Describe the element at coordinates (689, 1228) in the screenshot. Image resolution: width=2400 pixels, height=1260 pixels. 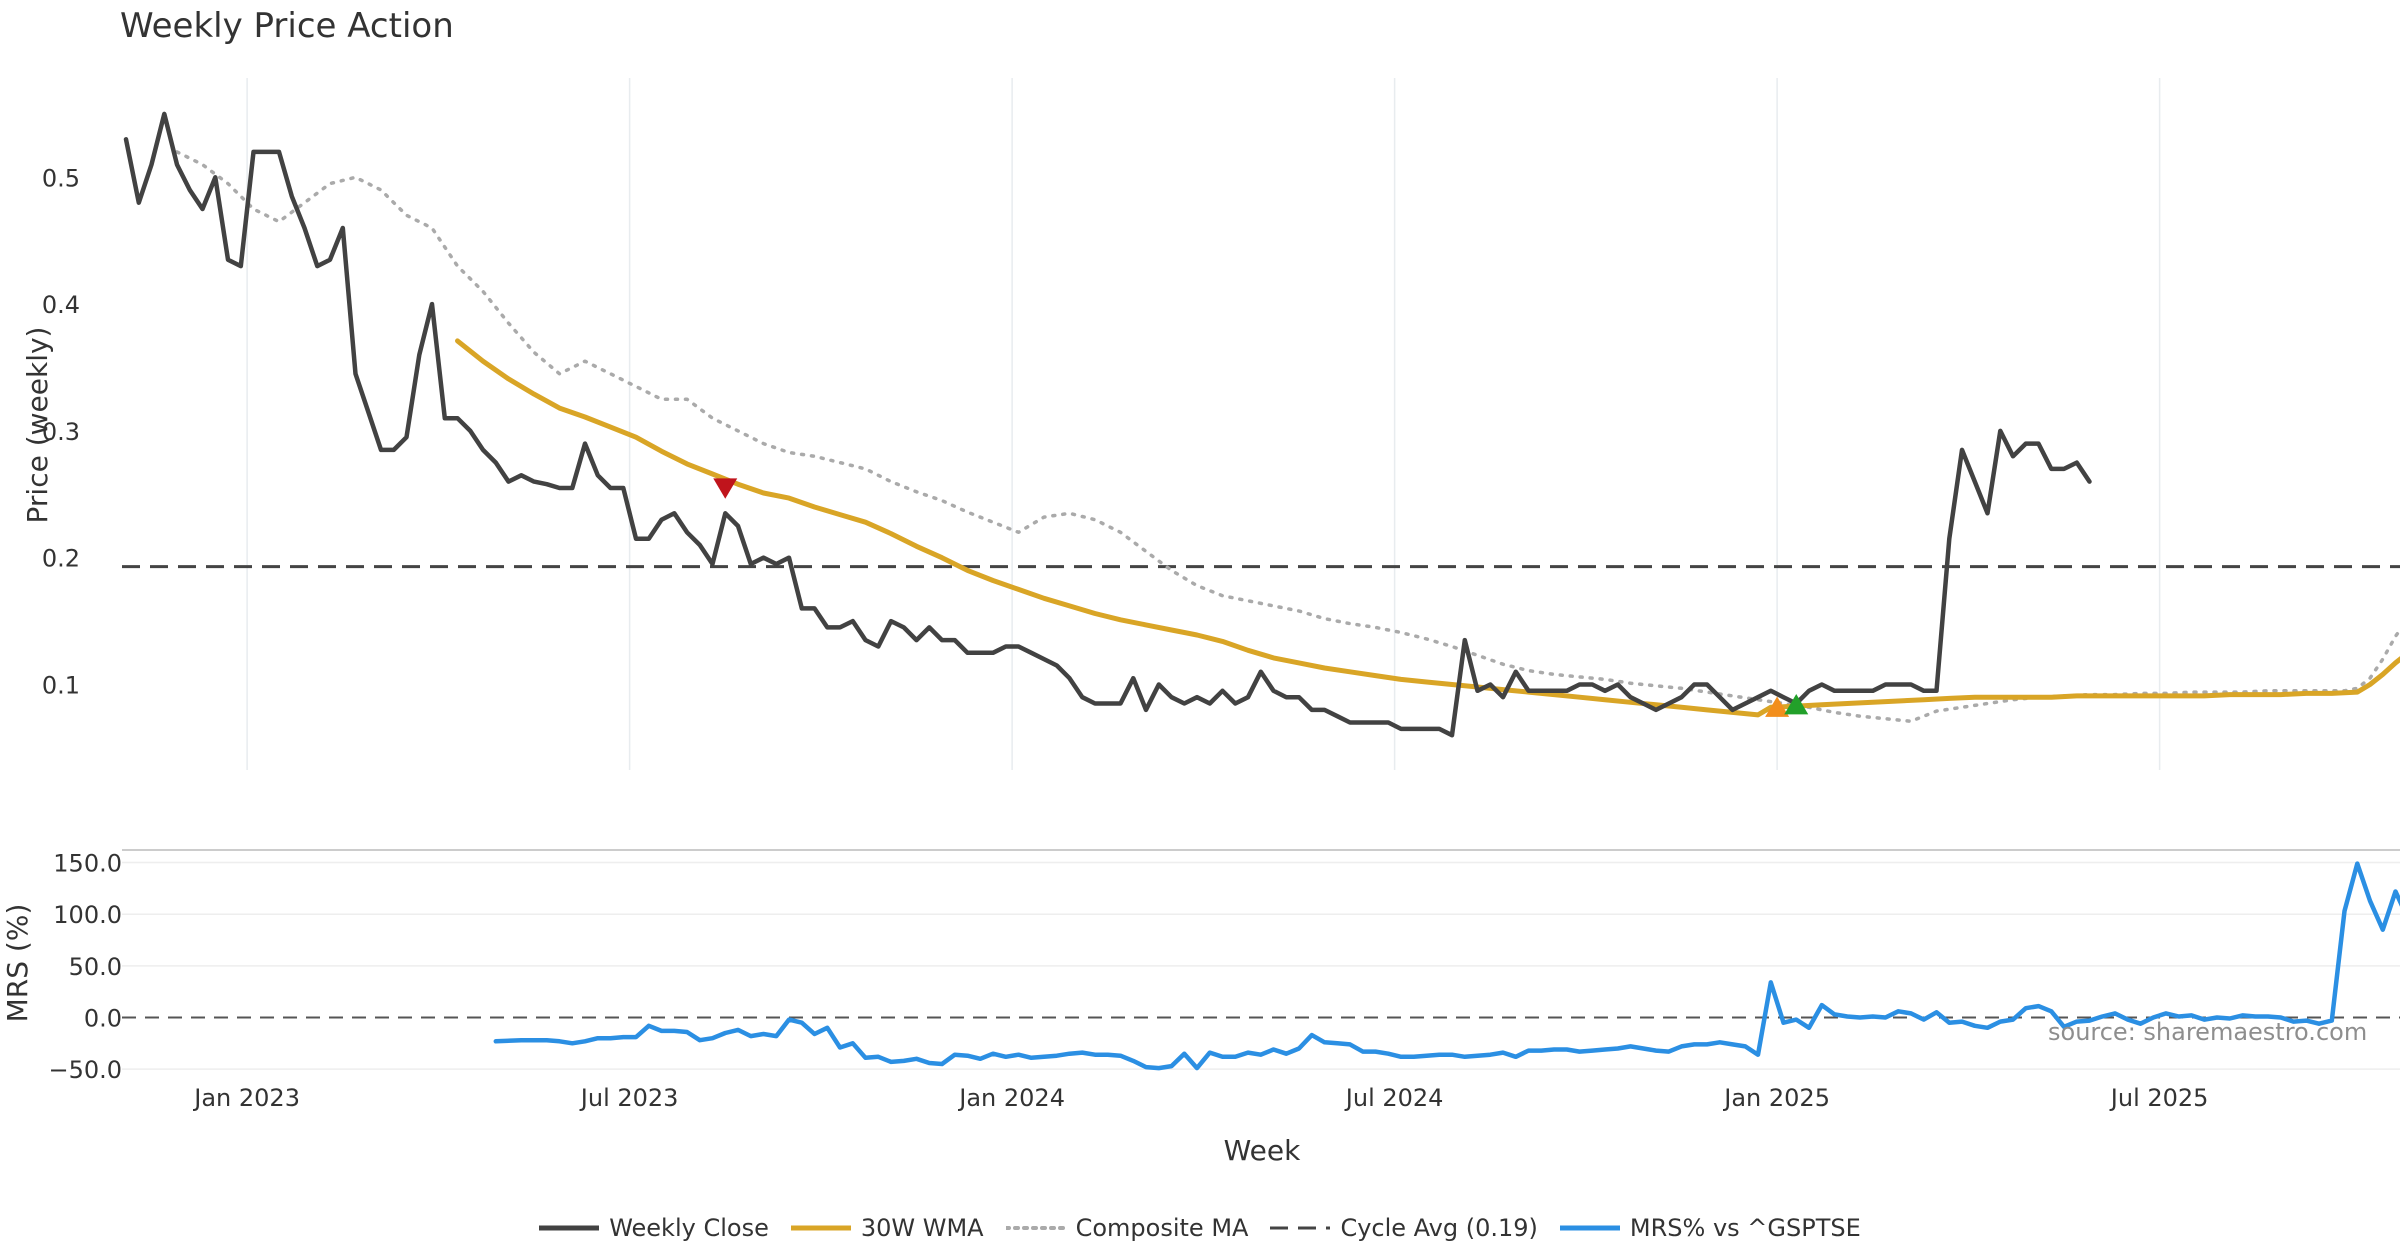
I see `legend-label: Weekly Close` at that location.